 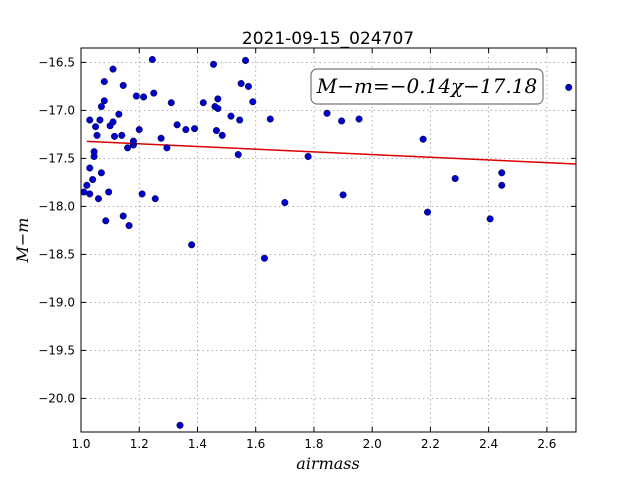 I want to click on y-axis-label: M−m, so click(x=22, y=241).